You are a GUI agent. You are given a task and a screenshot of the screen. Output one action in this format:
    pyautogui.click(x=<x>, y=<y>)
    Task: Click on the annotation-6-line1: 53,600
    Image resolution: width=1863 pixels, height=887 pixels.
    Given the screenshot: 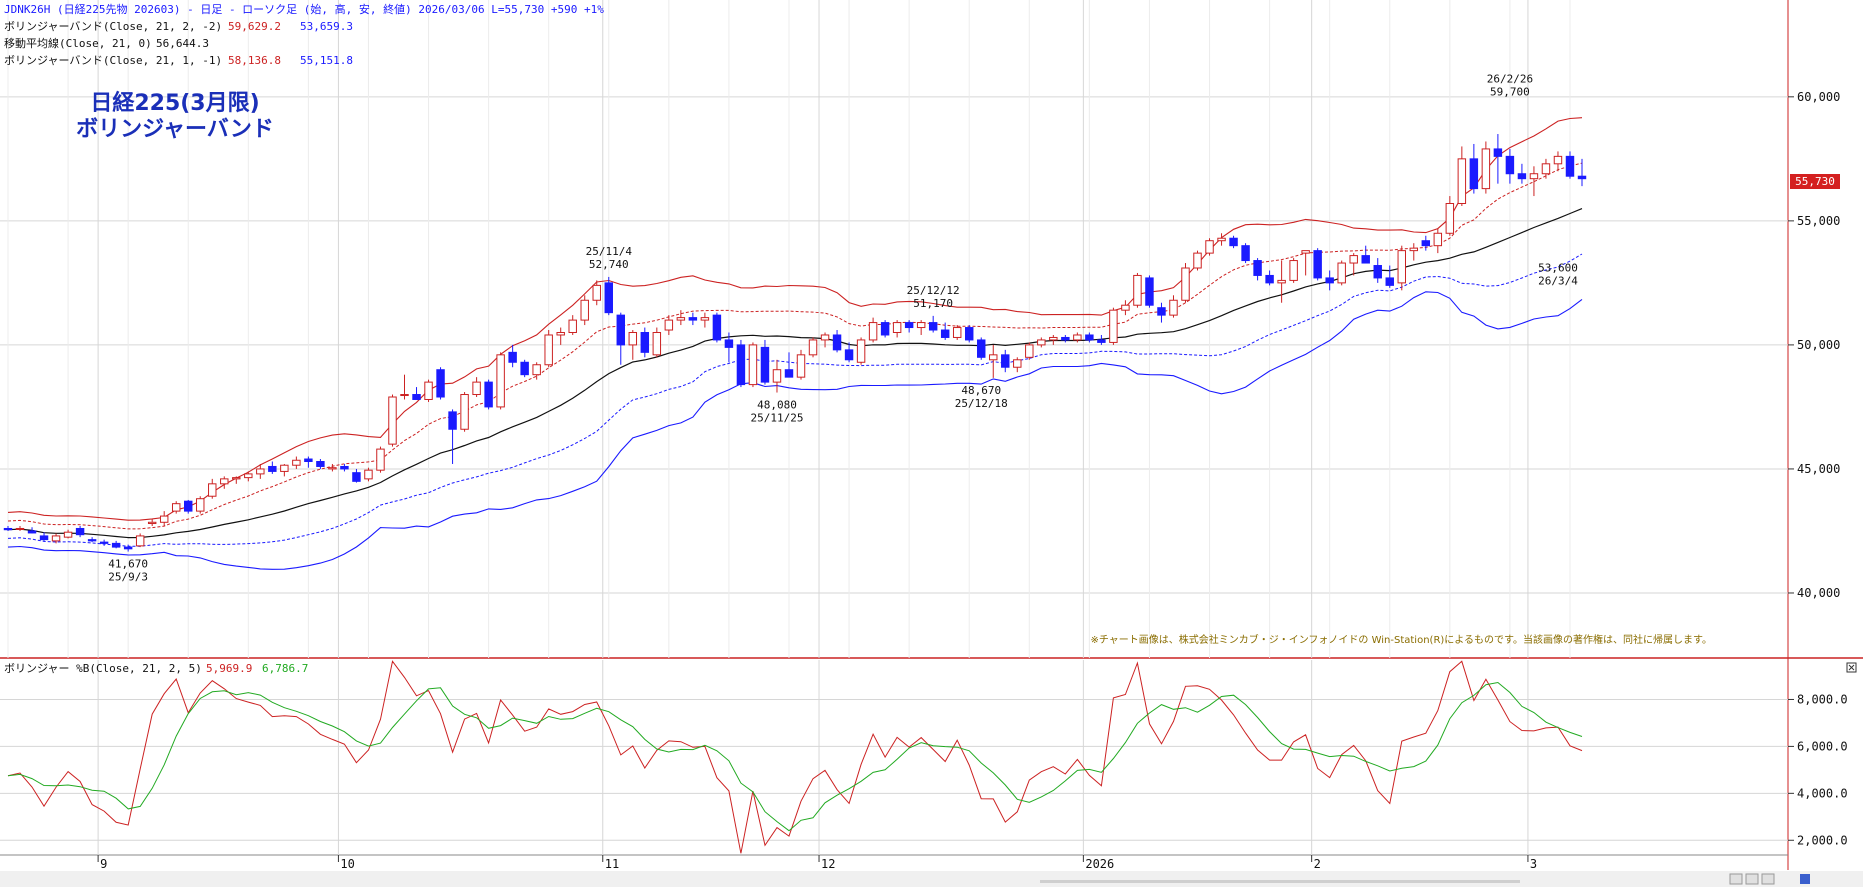 What is the action you would take?
    pyautogui.click(x=1558, y=268)
    